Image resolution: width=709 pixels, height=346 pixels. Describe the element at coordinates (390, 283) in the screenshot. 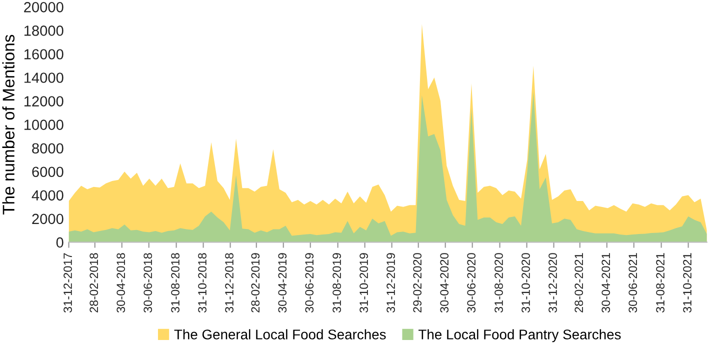

I see `x-tick-label: 31-12-2019` at that location.